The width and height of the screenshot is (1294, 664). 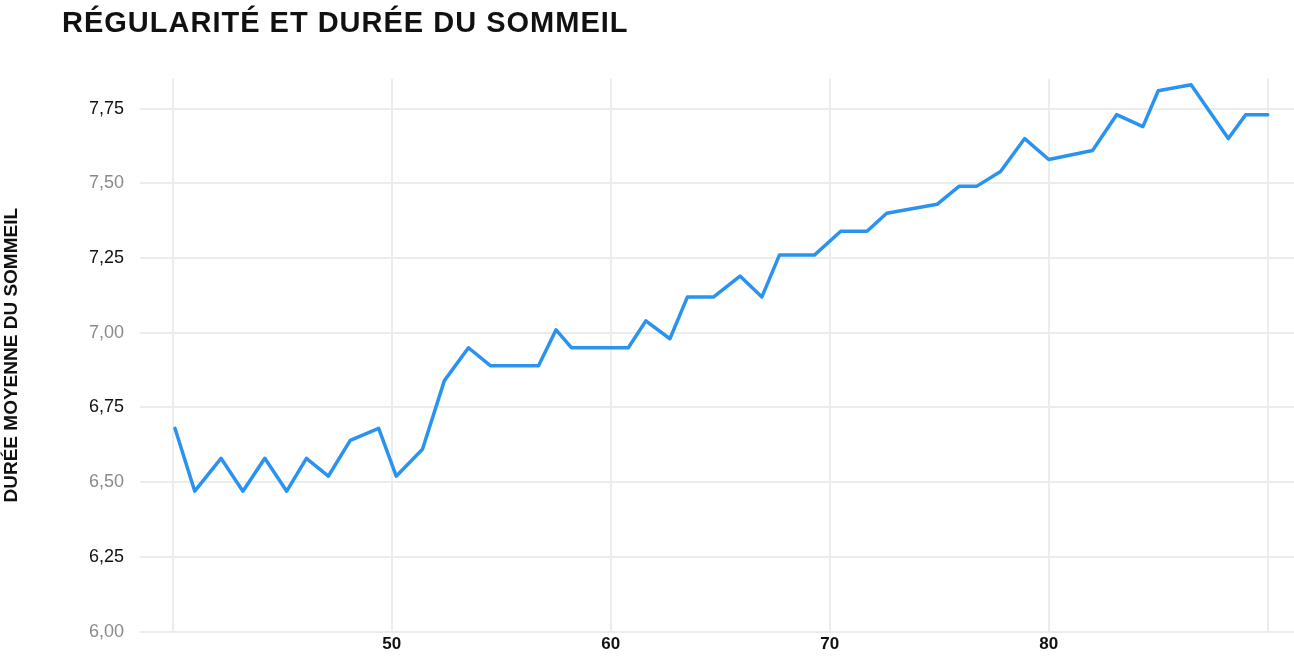 What do you see at coordinates (106, 107) in the screenshot?
I see `y-tick-label: 7,75` at bounding box center [106, 107].